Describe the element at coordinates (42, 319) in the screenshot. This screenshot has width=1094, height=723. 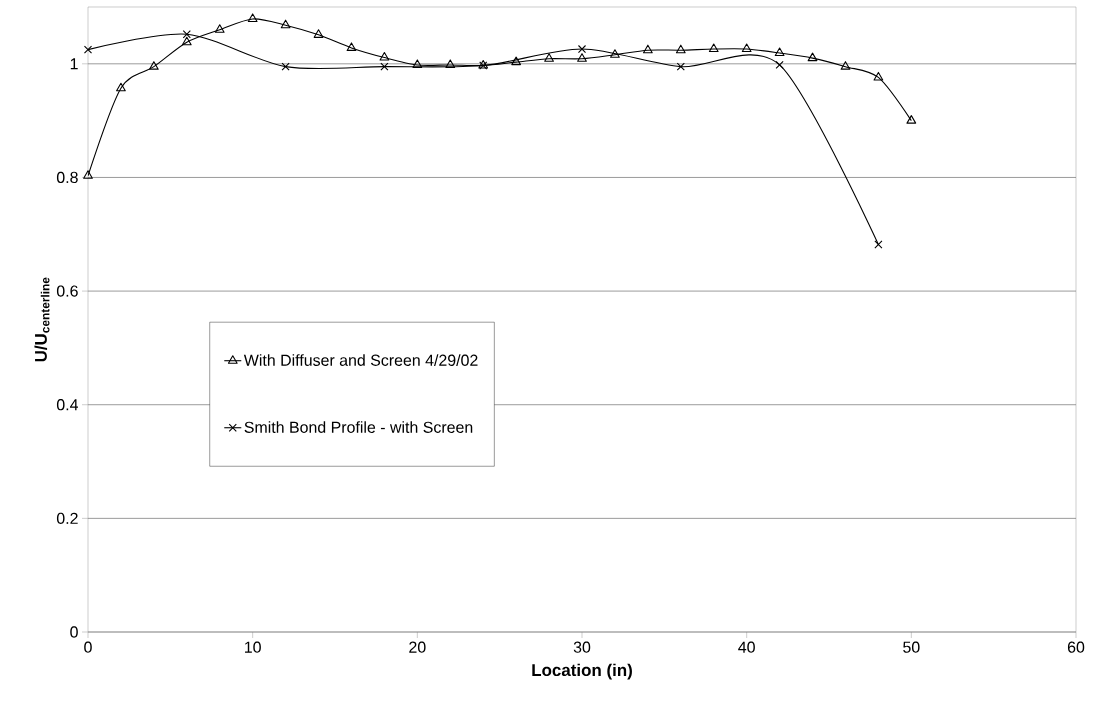
I see `y-axis-title: $\text{\bfseries U/U}_{\text{\bfseries centerline}}$` at that location.